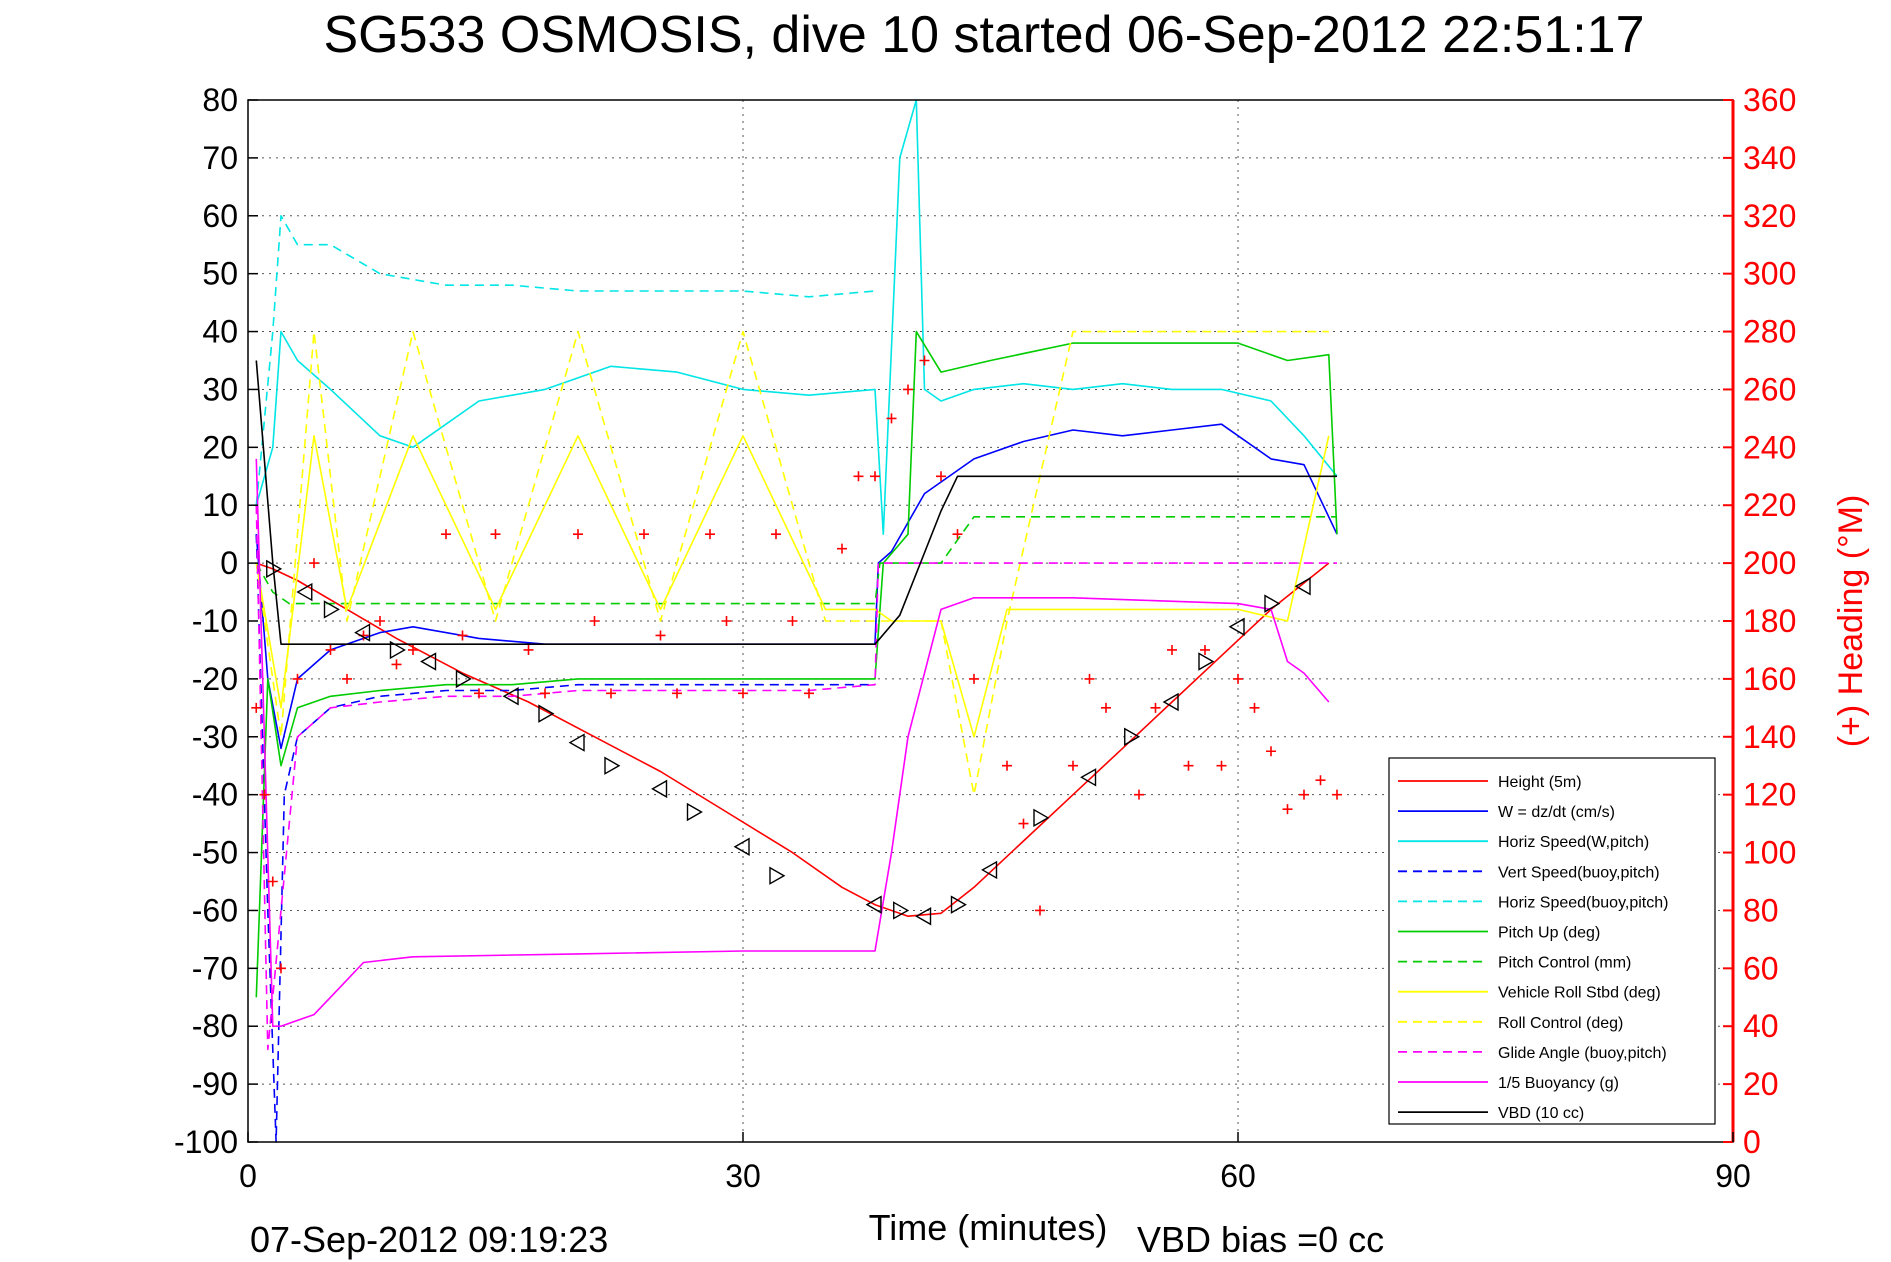  Describe the element at coordinates (1583, 902) in the screenshot. I see `legend-label: Horiz Speed(buoy,pitch)` at that location.